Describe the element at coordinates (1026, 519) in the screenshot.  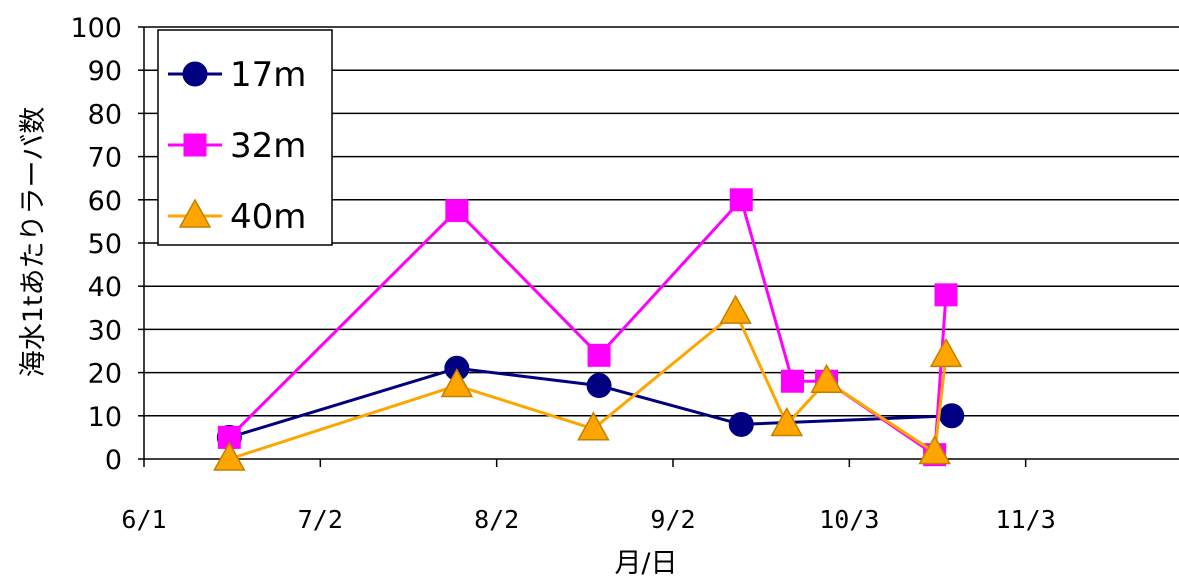
I see `x-tick-label-11/3: 11/3` at that location.